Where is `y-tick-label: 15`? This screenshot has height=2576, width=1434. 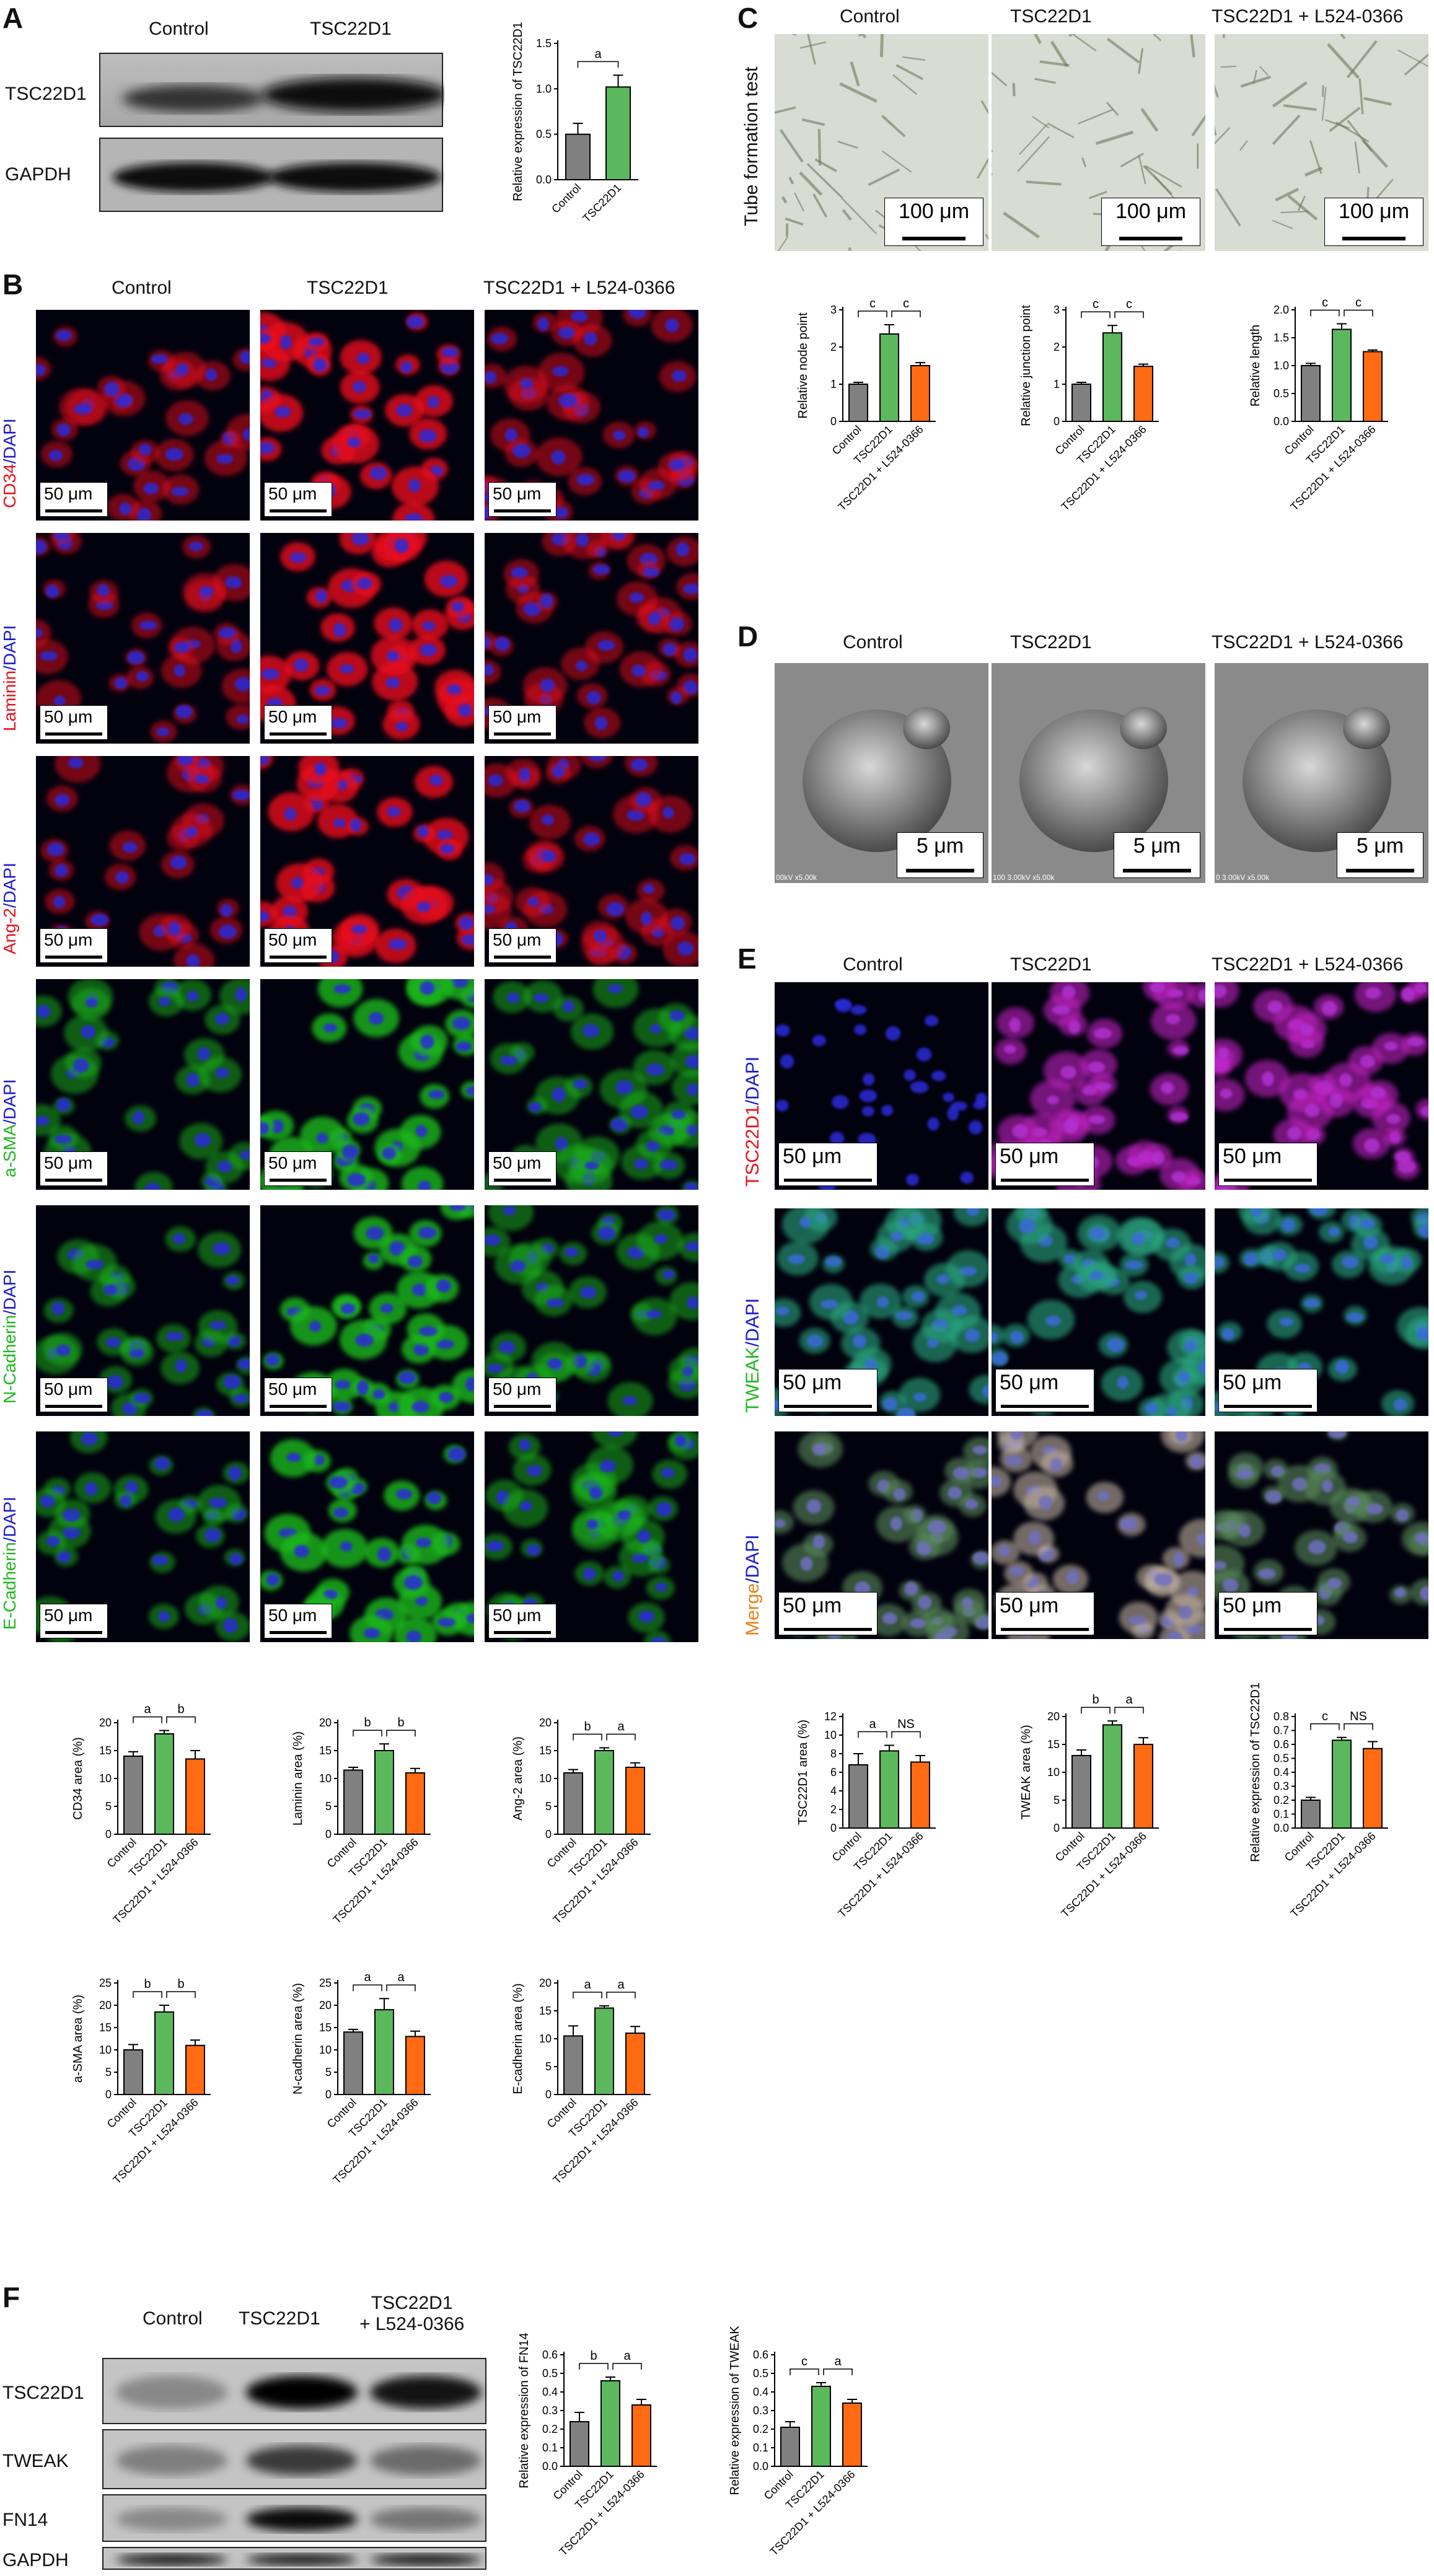
y-tick-label: 15 is located at coordinates (105, 1750).